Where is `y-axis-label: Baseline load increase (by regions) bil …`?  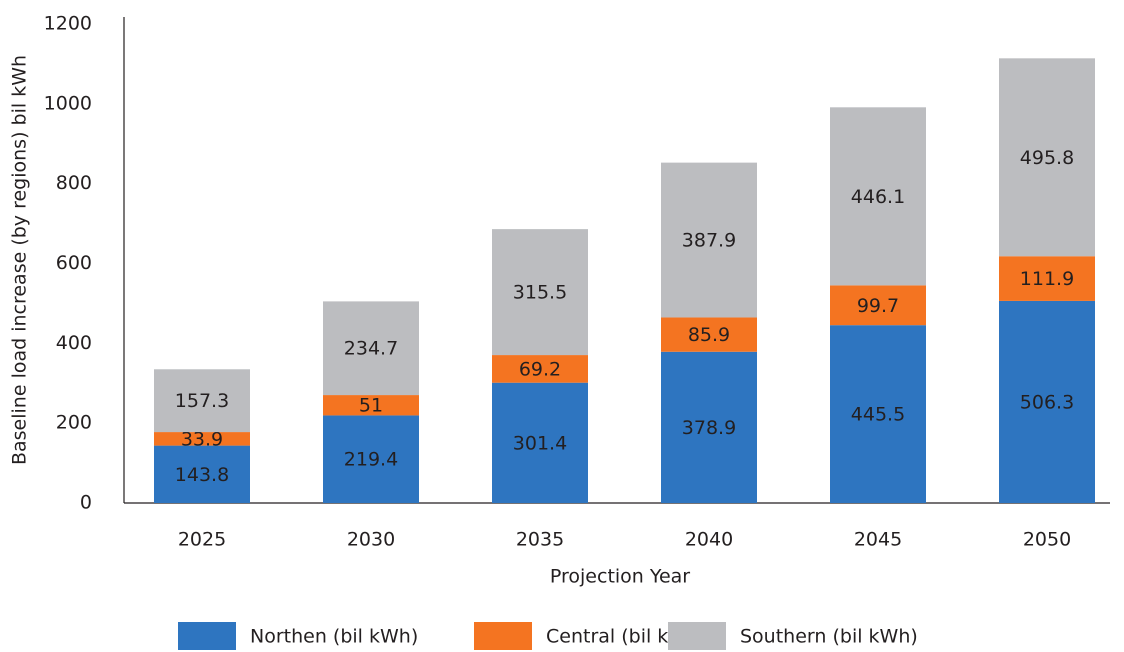
y-axis-label: Baseline load increase (by regions) bil … is located at coordinates (20, 260).